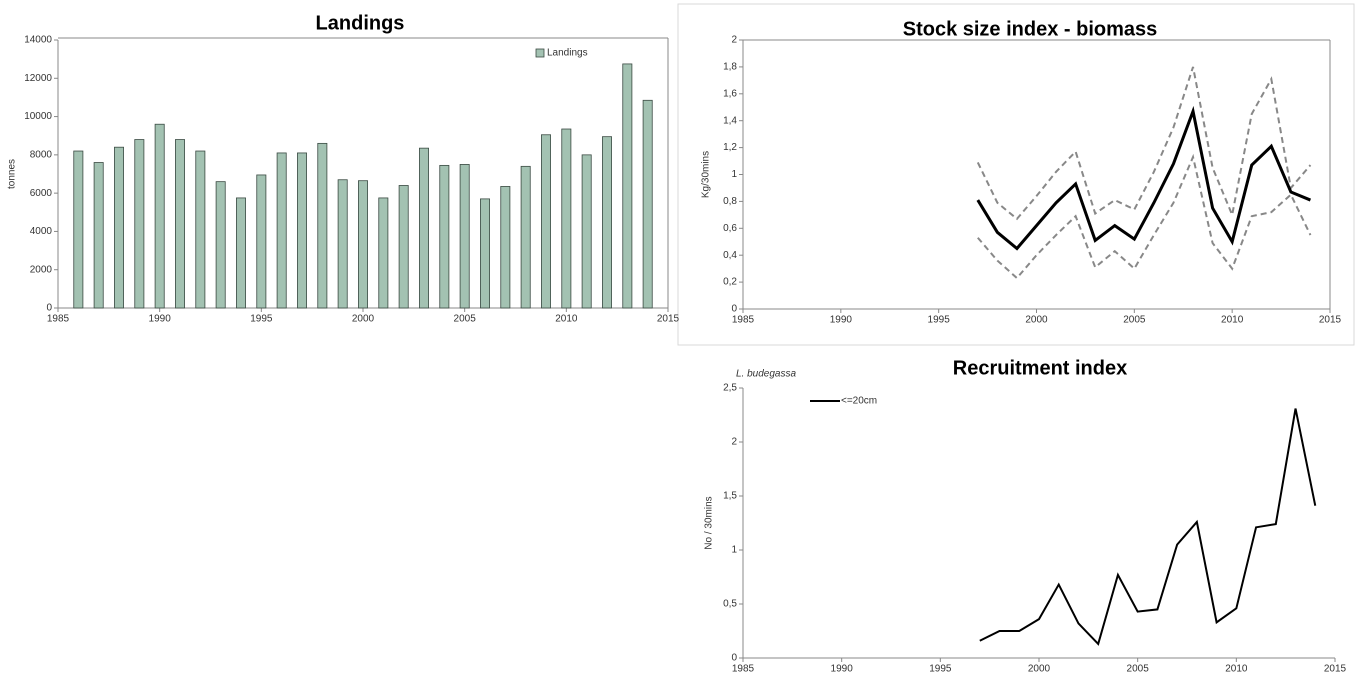 Image resolution: width=1356 pixels, height=683 pixels. I want to click on chart-title: Stock size index - biomass, so click(1030, 29).